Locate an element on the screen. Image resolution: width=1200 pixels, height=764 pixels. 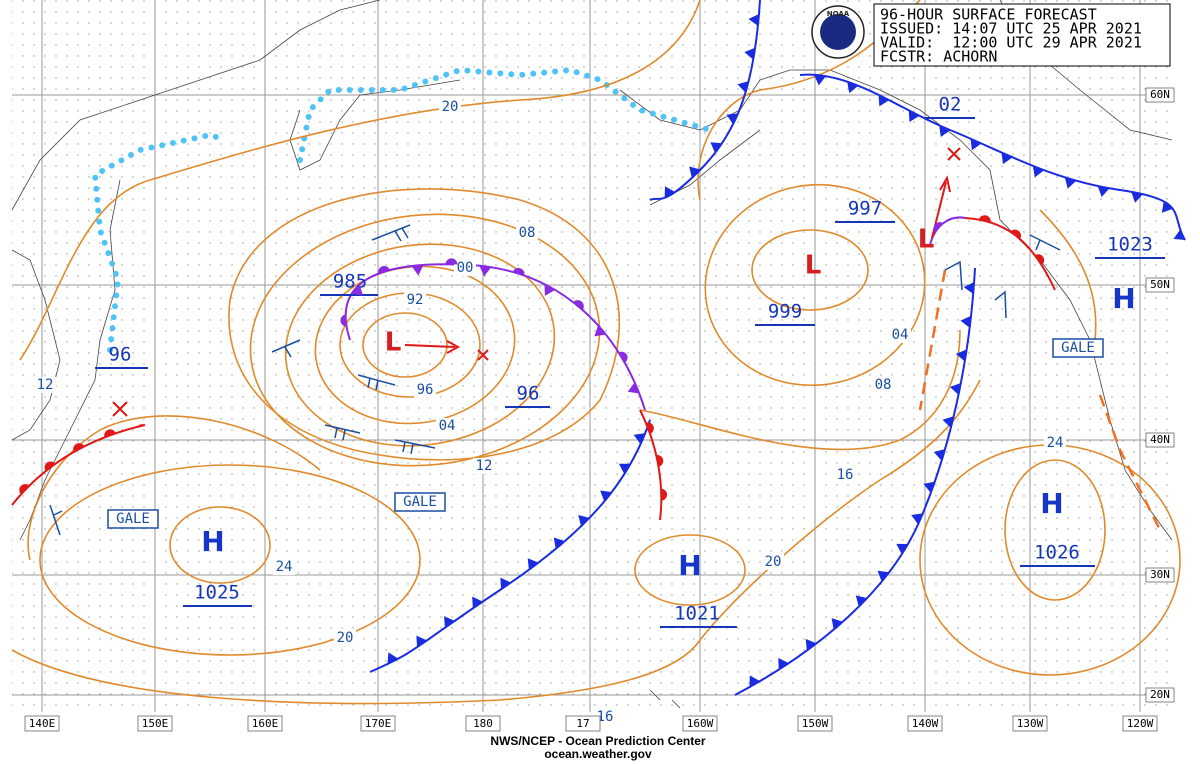
longitude-label: 130W is located at coordinates (1030, 723).